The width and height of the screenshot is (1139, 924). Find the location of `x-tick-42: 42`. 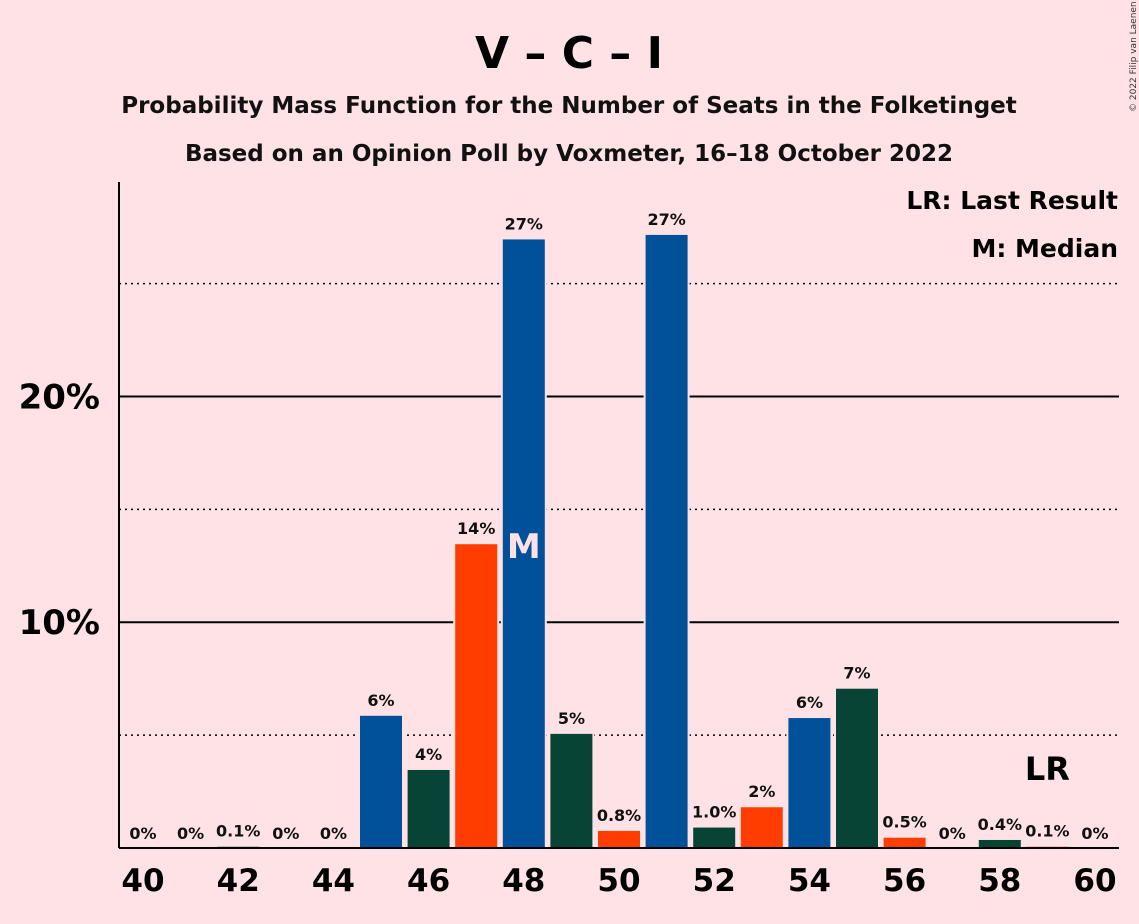

x-tick-42: 42 is located at coordinates (238, 881).